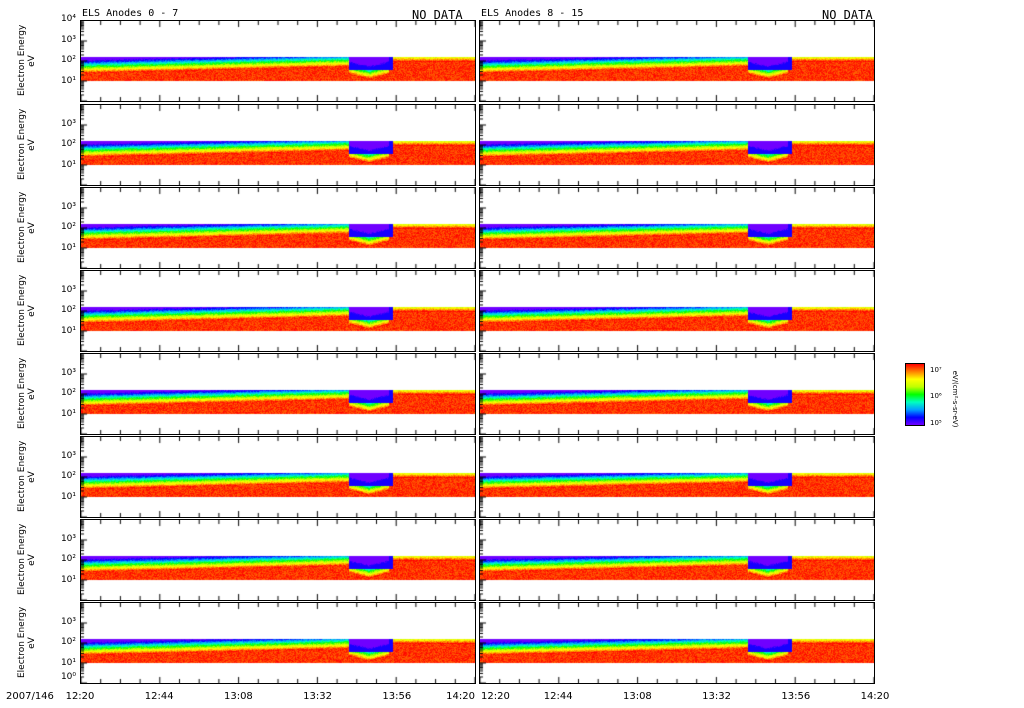 This screenshot has width=1024, height=708. What do you see at coordinates (955, 399) in the screenshot?
I see `colorbar-label: eV/(cm²-s-sr-eV)` at bounding box center [955, 399].